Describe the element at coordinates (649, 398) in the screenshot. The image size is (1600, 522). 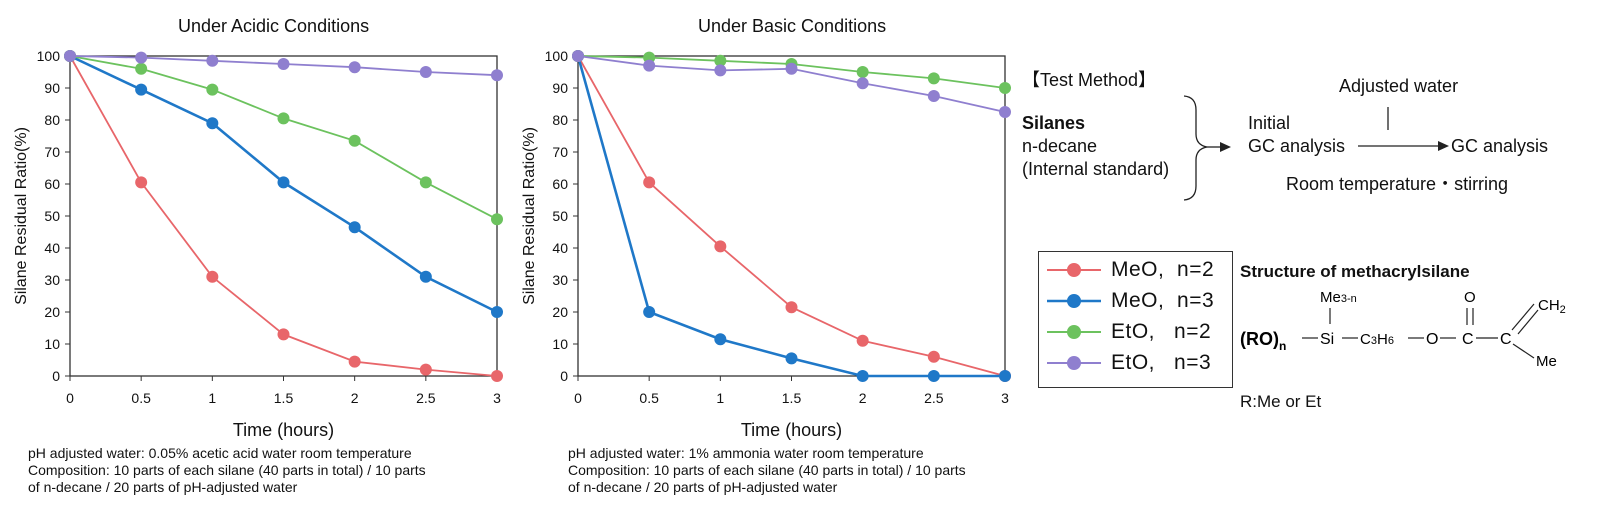
I see `basic-x-tick-label: 0.5` at that location.